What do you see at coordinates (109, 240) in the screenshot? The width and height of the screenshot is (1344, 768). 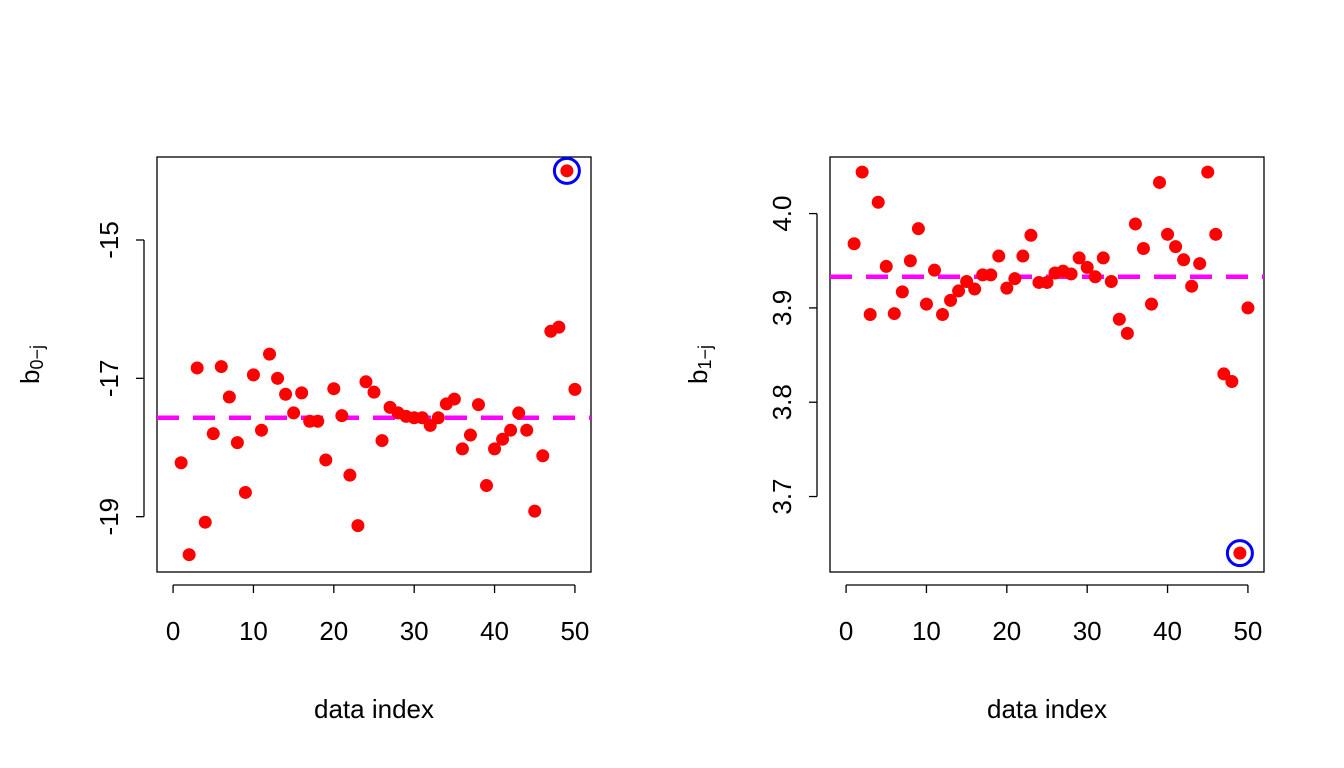 I see `y-tick-label: -15` at bounding box center [109, 240].